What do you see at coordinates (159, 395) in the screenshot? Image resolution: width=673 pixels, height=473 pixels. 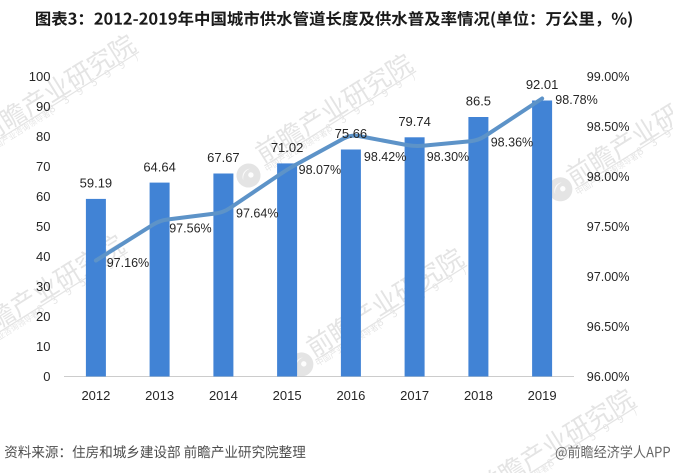 I see `svg-text: 2013` at bounding box center [159, 395].